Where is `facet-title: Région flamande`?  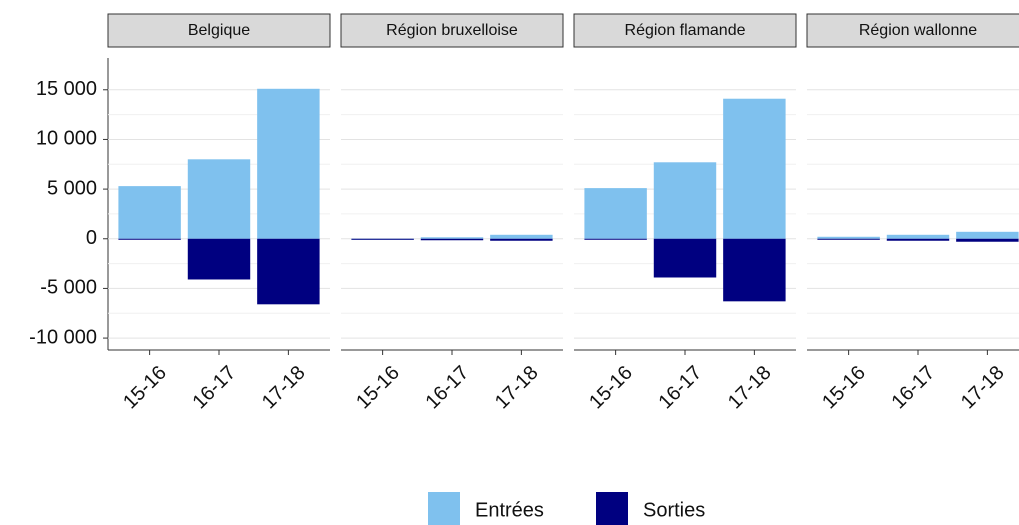
facet-title: Région flamande is located at coordinates (685, 30).